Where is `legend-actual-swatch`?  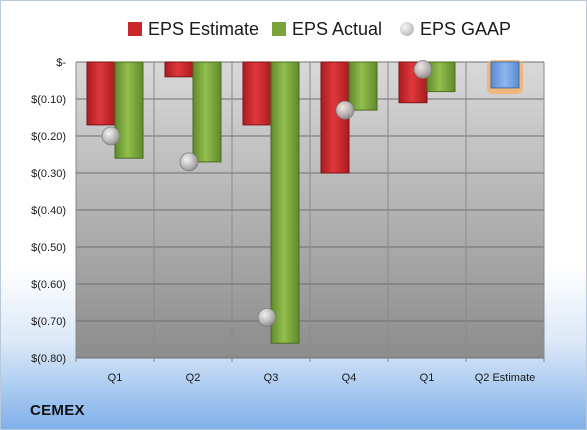
legend-actual-swatch is located at coordinates (279, 29).